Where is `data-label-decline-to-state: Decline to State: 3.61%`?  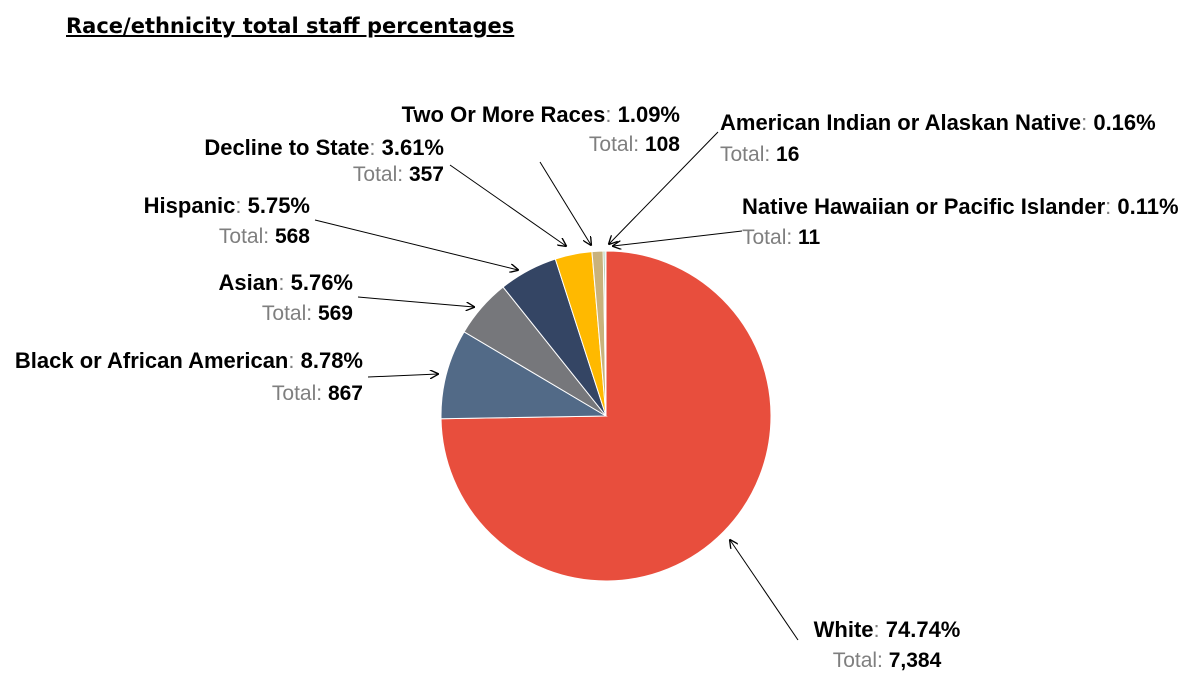 data-label-decline-to-state: Decline to State: 3.61% is located at coordinates (324, 147).